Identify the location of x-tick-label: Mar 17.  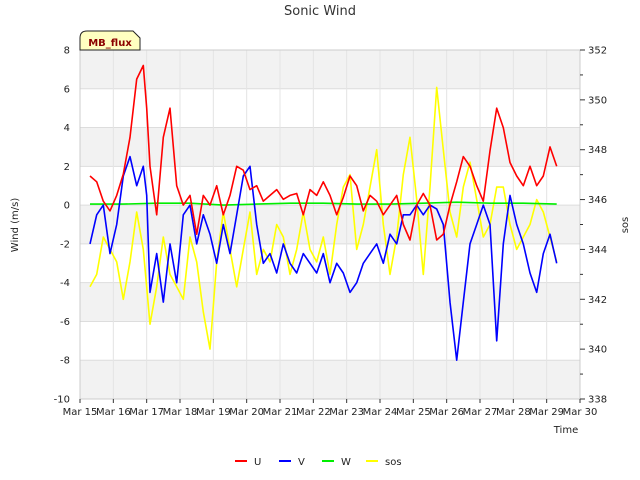
(146, 412).